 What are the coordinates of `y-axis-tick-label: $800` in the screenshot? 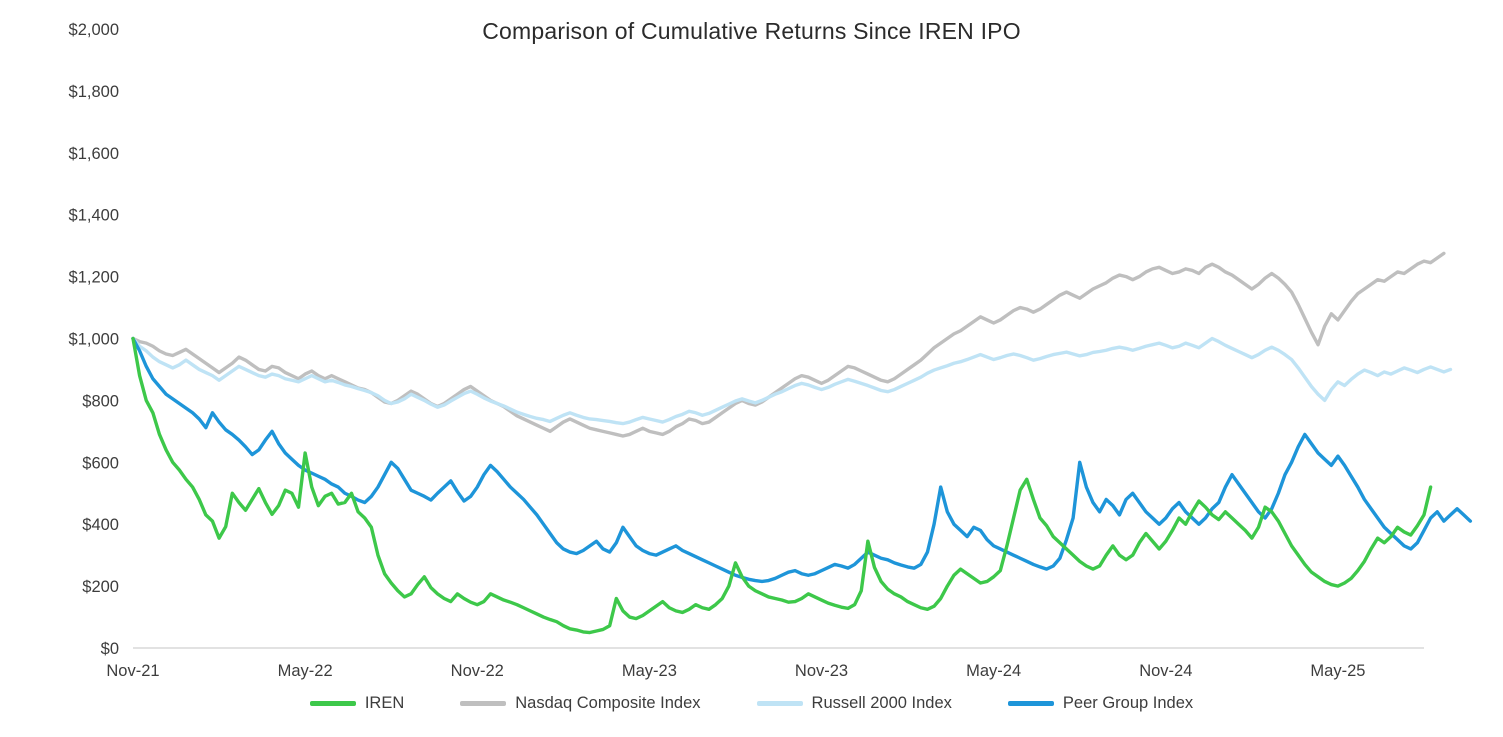 It's located at (100, 401).